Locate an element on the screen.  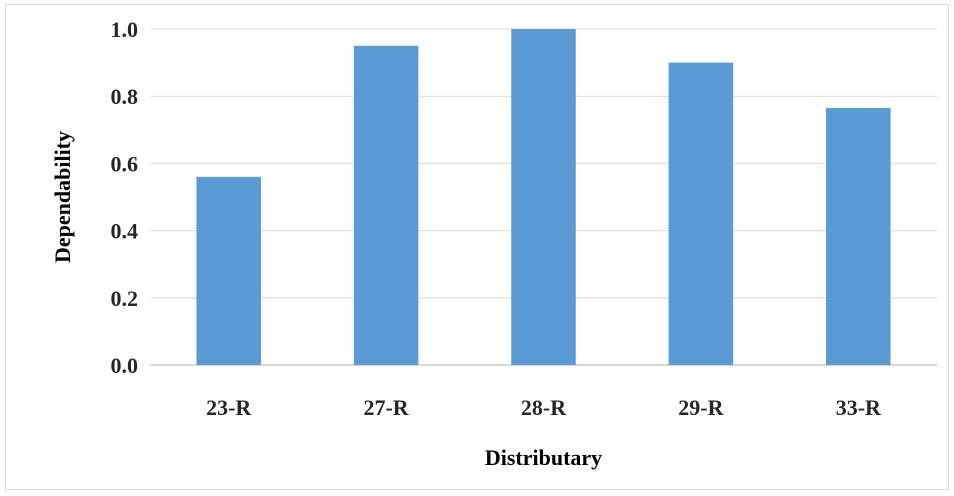
bar-27-r is located at coordinates (386, 205).